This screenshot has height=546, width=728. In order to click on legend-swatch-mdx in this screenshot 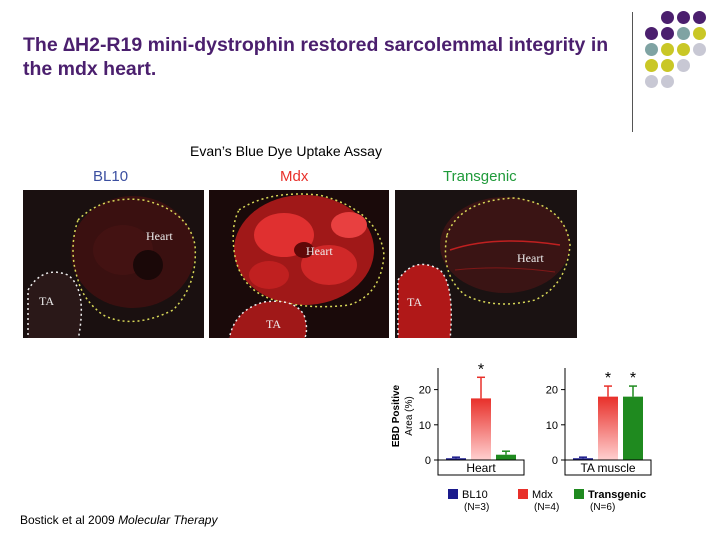, I will do `click(523, 494)`.